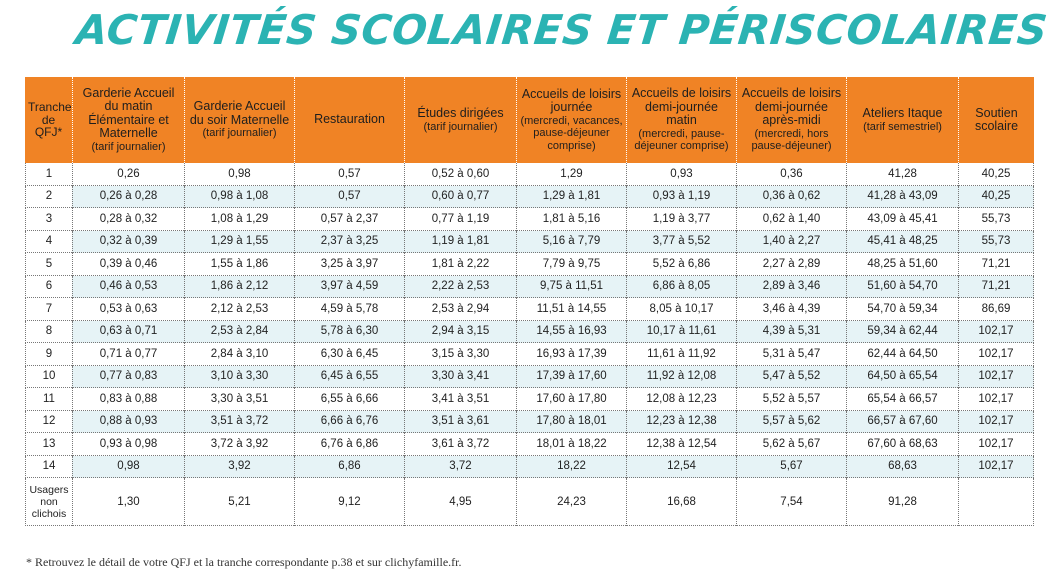 This screenshot has width=1057, height=582. Describe the element at coordinates (681, 174) in the screenshot. I see `table-cell: 0,93` at that location.